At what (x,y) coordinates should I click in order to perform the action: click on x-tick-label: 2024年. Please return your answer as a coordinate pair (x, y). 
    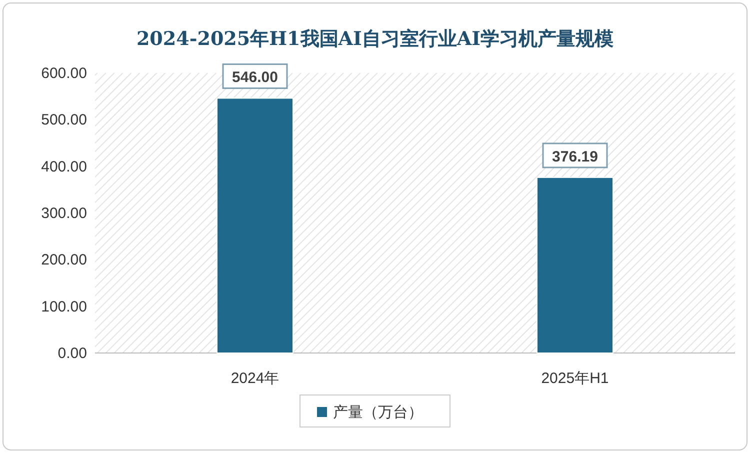
    Looking at the image, I should click on (255, 378).